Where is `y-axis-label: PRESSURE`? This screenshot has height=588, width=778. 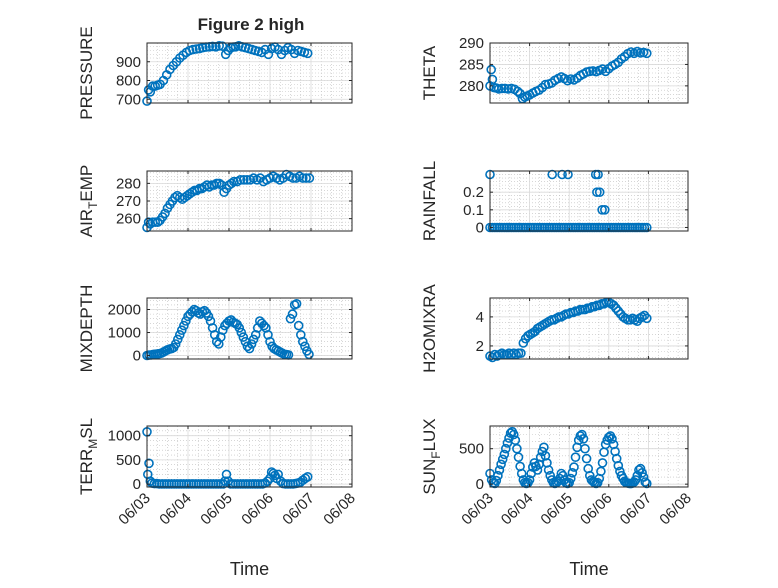
y-axis-label: PRESSURE is located at coordinates (86, 73).